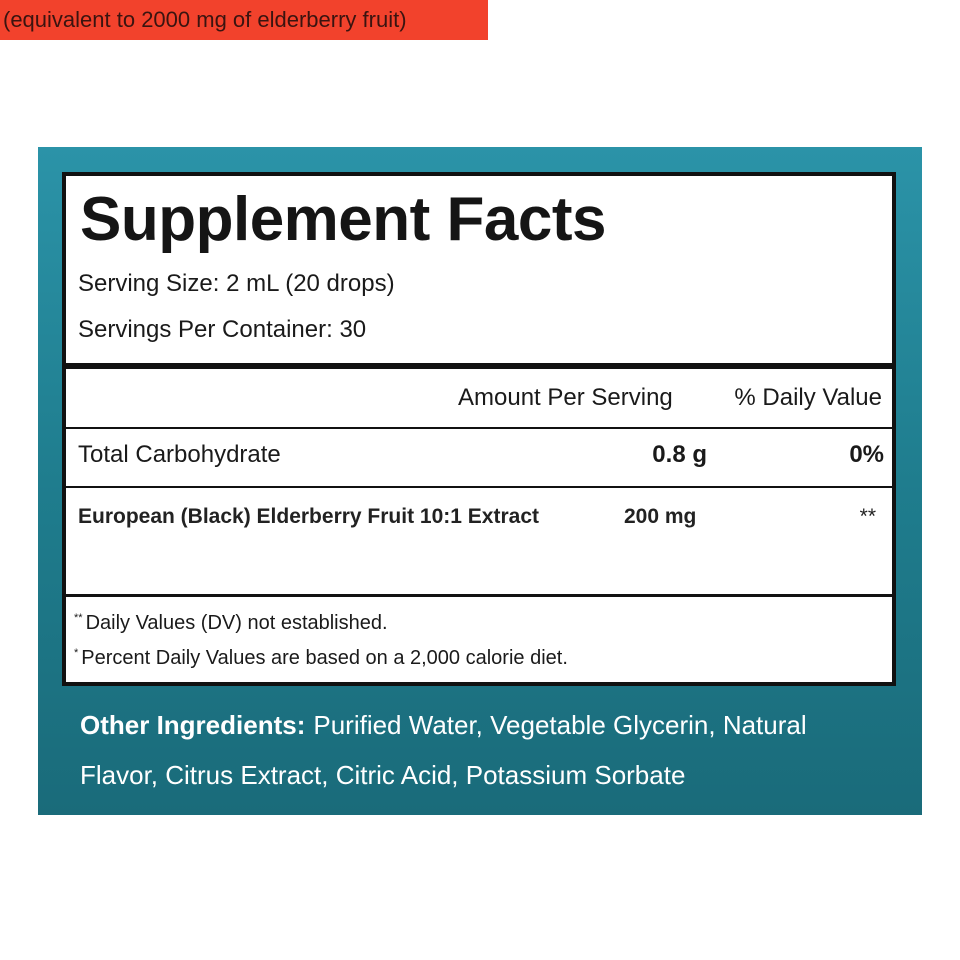  Describe the element at coordinates (179, 454) in the screenshot. I see `nutrient-name: Total Carbohydrate` at that location.